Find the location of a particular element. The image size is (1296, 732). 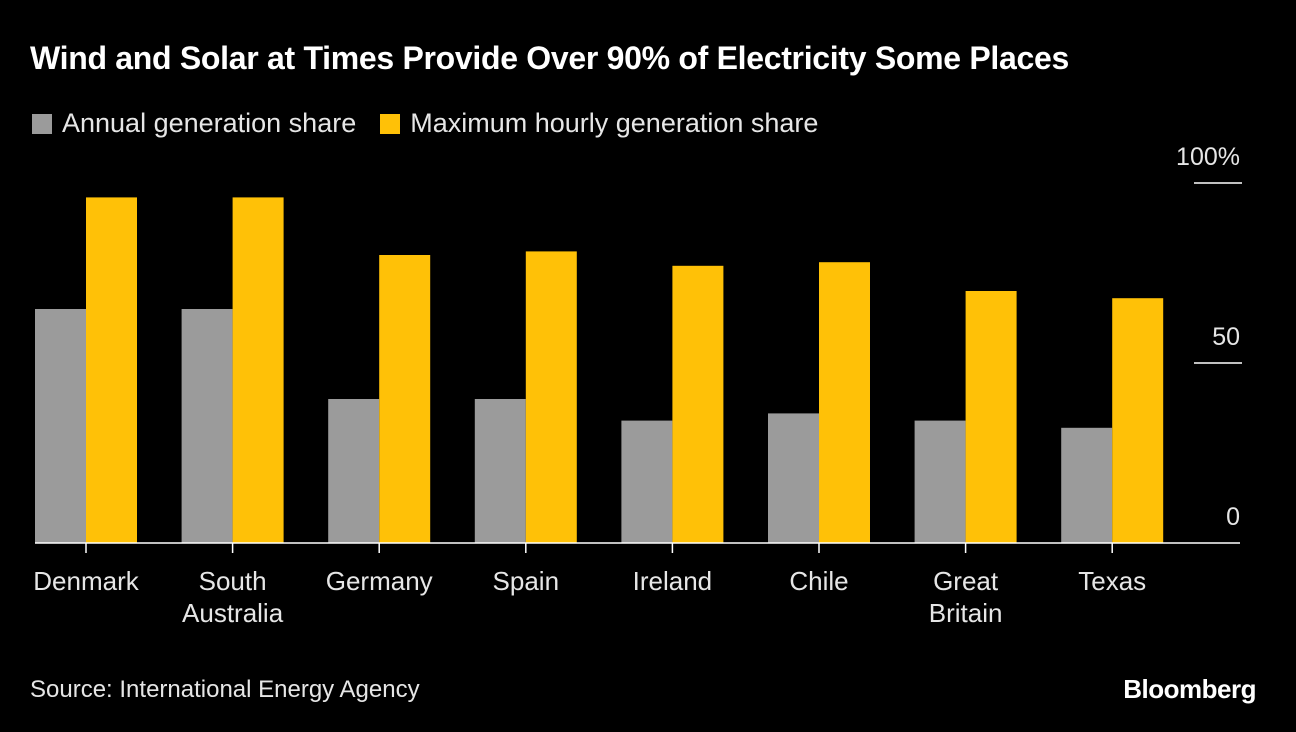

legend-swatch-annual is located at coordinates (42, 123).